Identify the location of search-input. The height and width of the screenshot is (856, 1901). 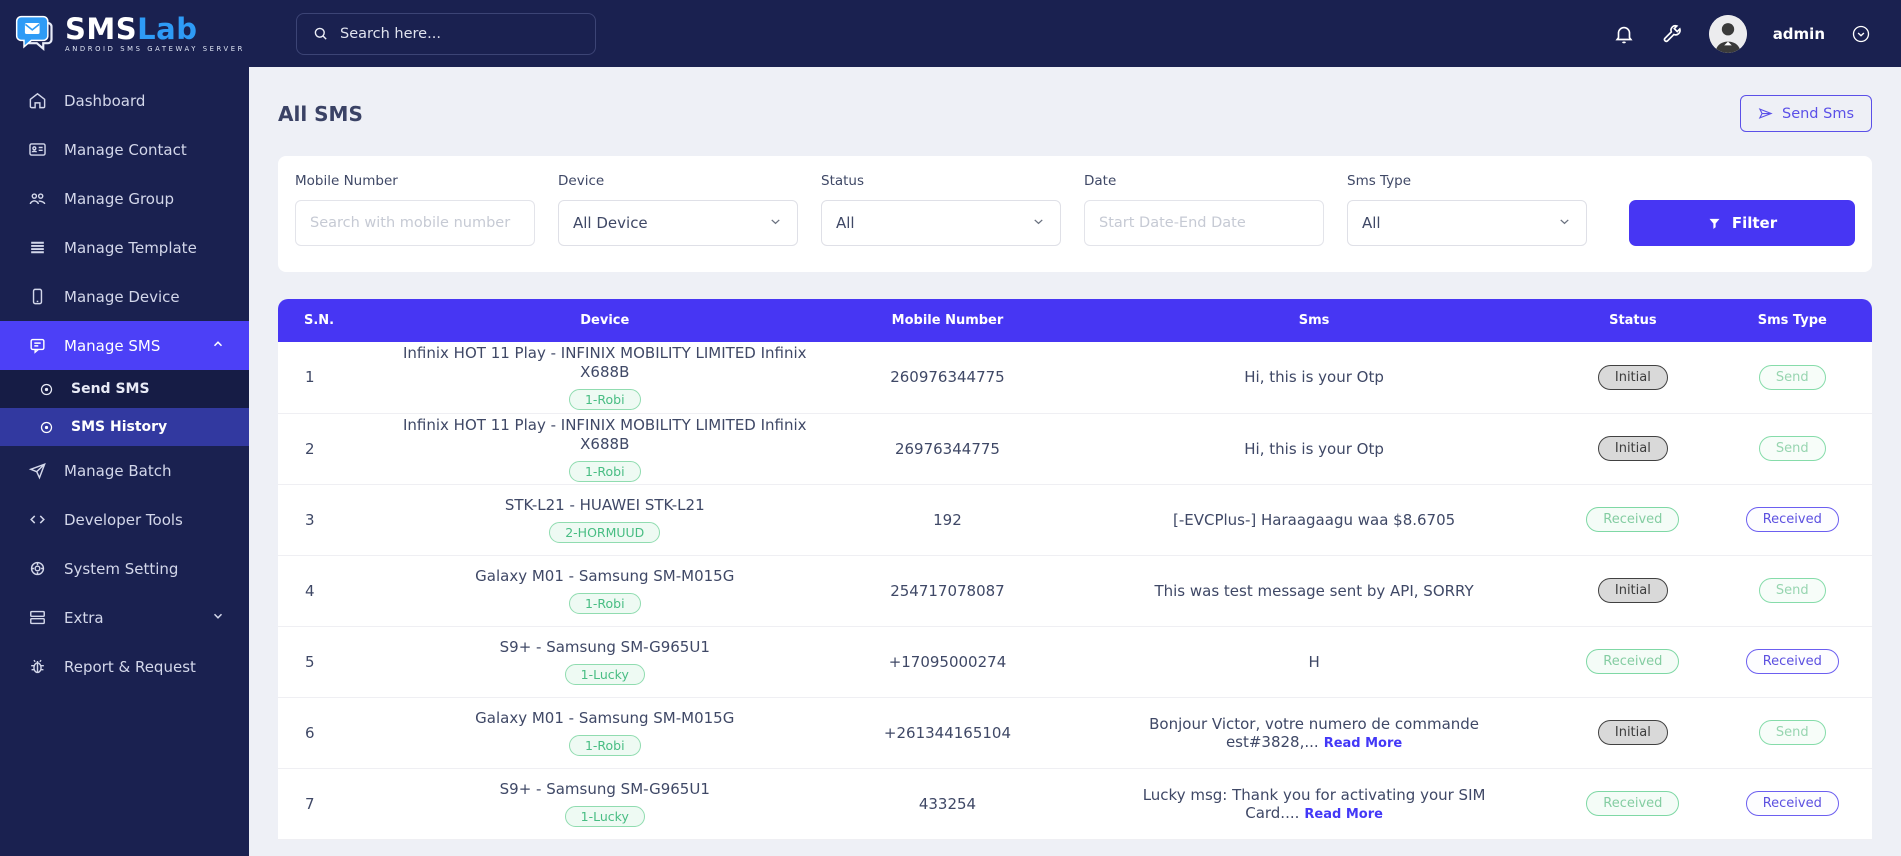
(460, 33).